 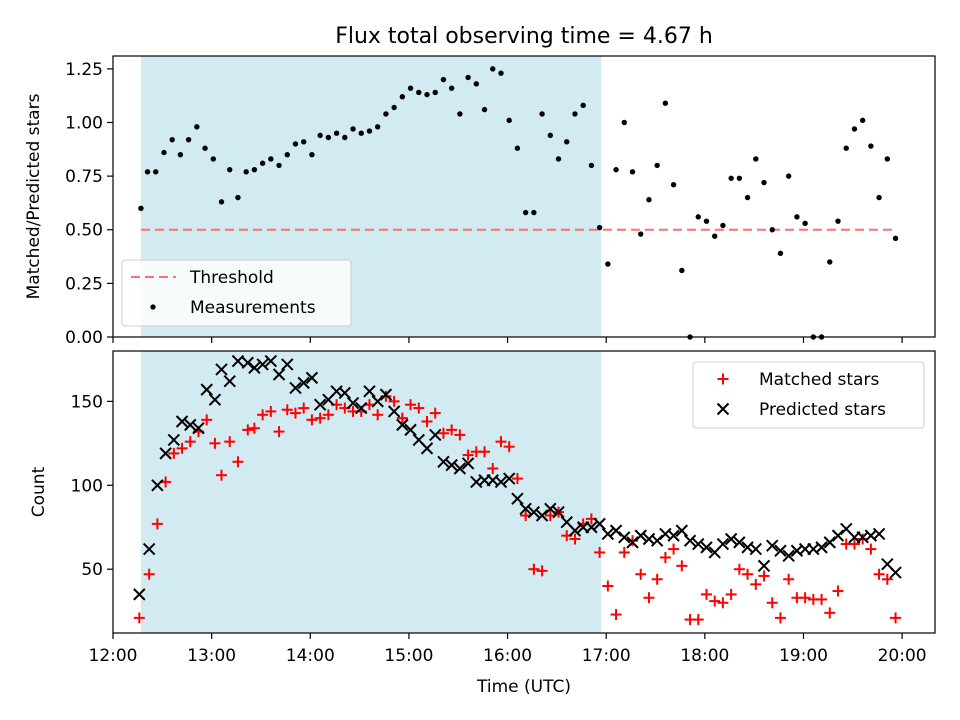 I want to click on matched-legend-label: Matched stars, so click(x=819, y=380).